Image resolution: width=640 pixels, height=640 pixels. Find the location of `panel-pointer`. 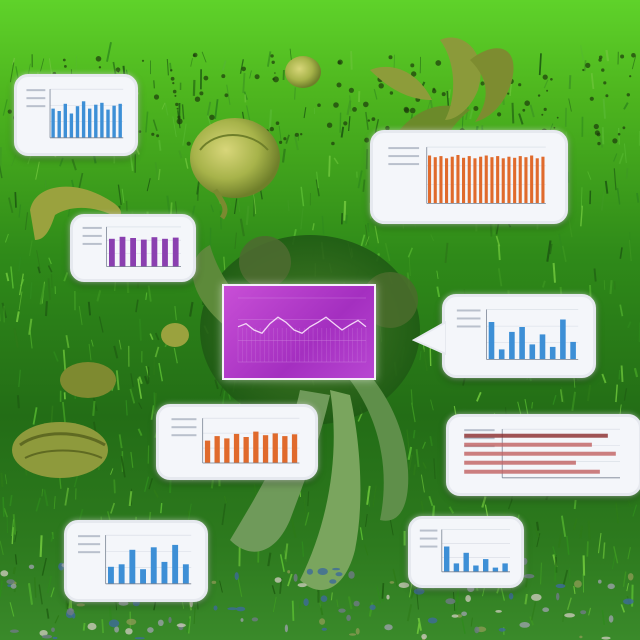

panel-pointer is located at coordinates (429, 338).